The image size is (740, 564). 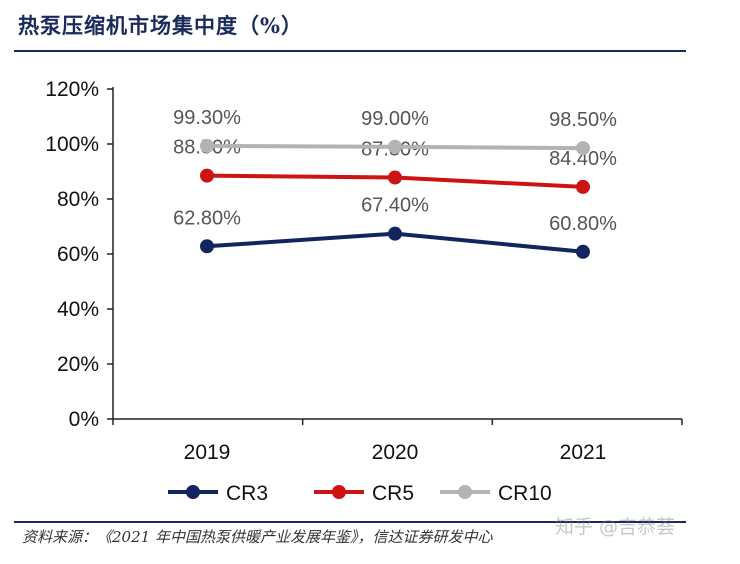 What do you see at coordinates (257, 537) in the screenshot?
I see `source-note: 资料来源：《2021 年中国热泵供暖产业发展年鉴》，信达证券研发中心` at bounding box center [257, 537].